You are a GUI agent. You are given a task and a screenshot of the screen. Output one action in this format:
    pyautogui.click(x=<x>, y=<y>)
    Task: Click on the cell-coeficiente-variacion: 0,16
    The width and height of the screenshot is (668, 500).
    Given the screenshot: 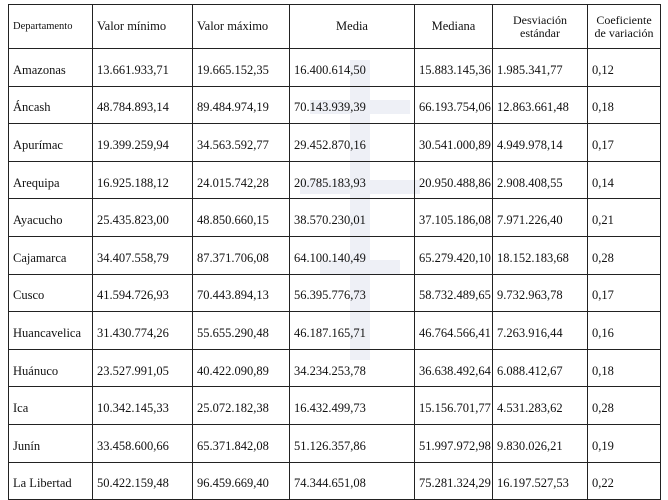 What is the action you would take?
    pyautogui.click(x=624, y=330)
    